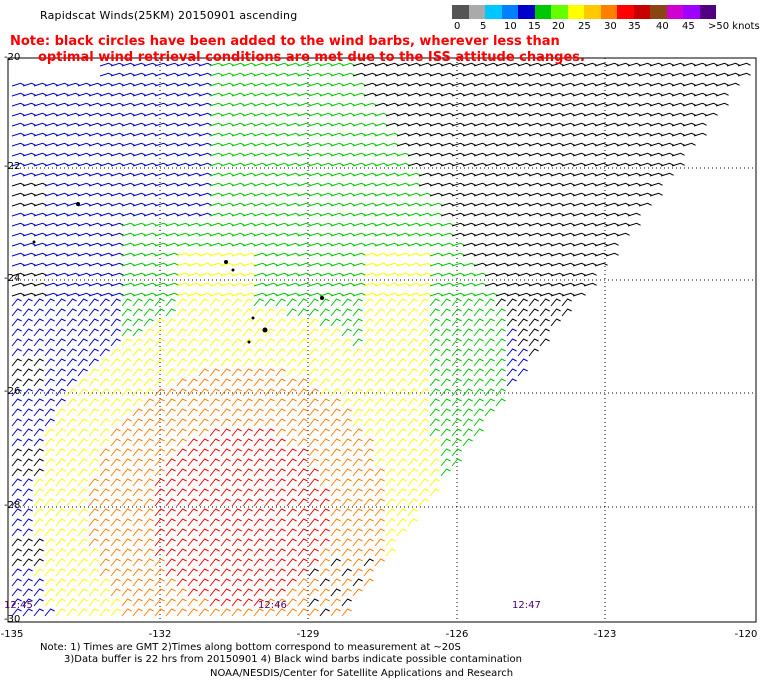 This screenshot has width=760, height=688. Describe the element at coordinates (584, 26) in the screenshot. I see `scale-label: 25` at that location.